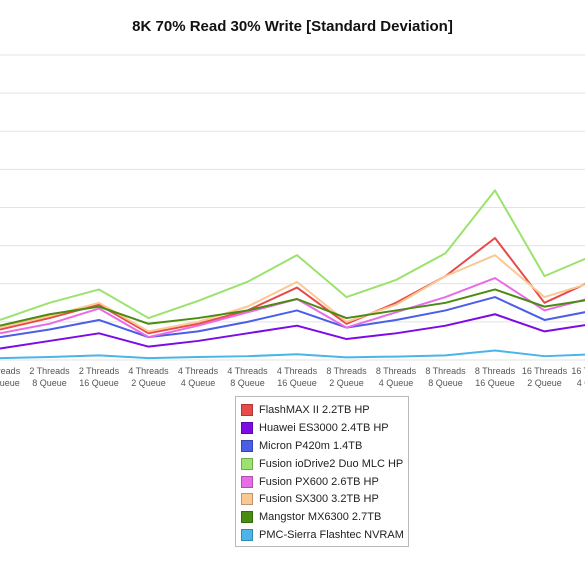  What do you see at coordinates (247, 377) in the screenshot?
I see `x-tick-label: 4 Threads 8 Queue` at bounding box center [247, 377].